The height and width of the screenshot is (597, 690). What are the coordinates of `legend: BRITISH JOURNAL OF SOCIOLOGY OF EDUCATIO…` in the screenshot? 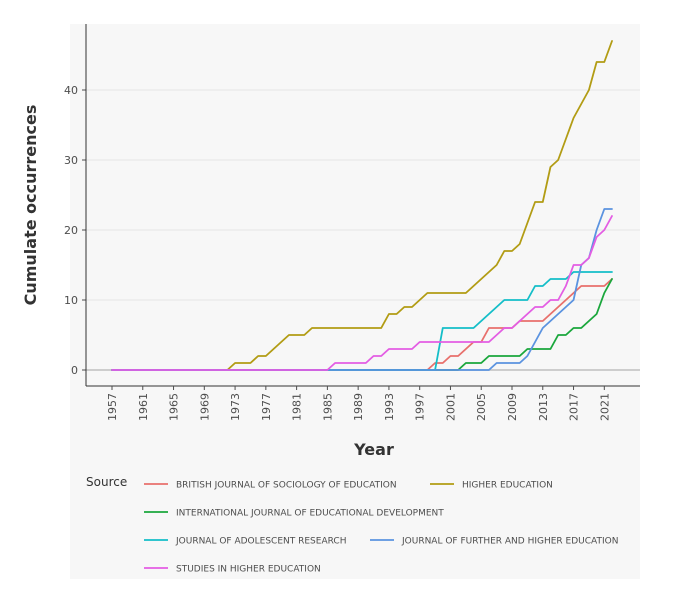 It's located at (381, 528).